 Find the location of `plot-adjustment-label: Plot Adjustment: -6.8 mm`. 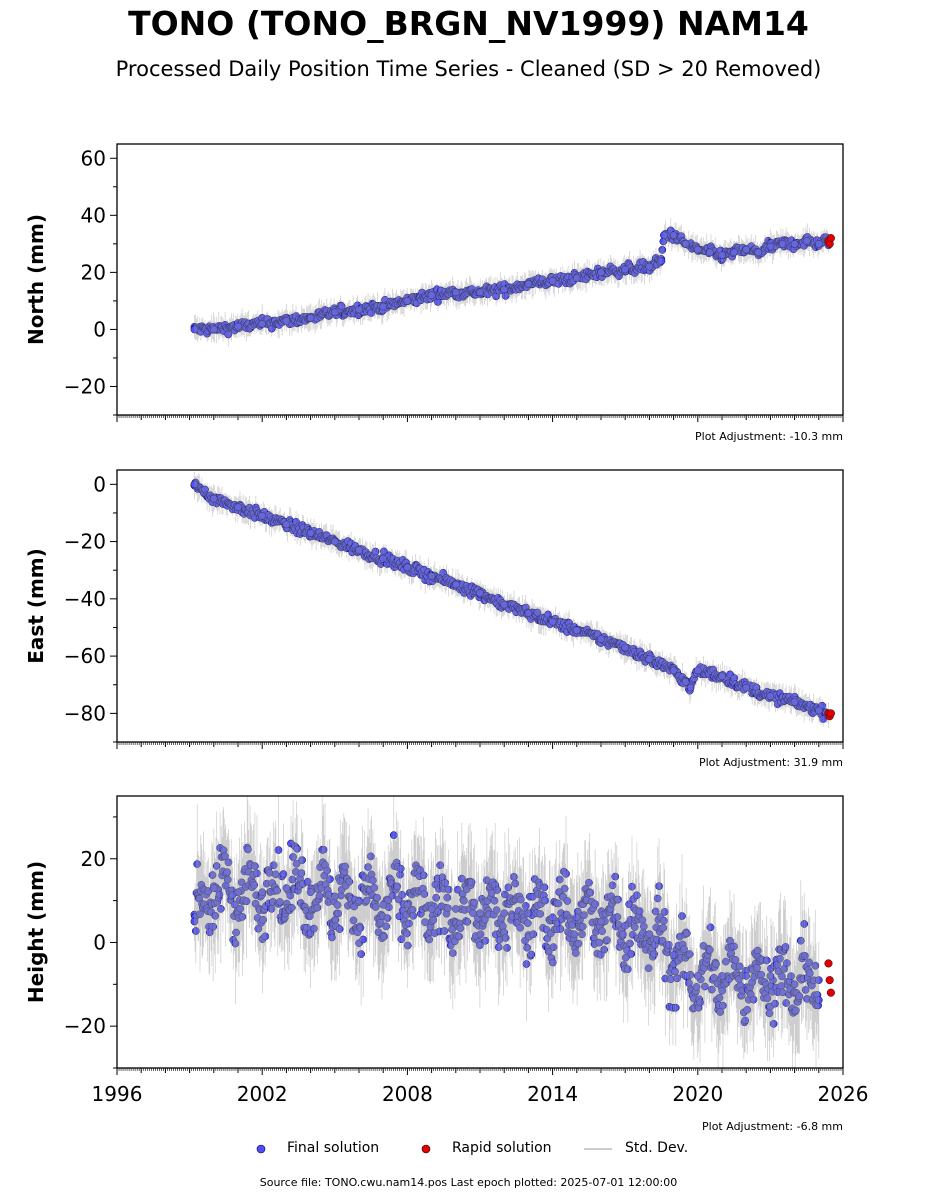

plot-adjustment-label: Plot Adjustment: -6.8 mm is located at coordinates (772, 1126).